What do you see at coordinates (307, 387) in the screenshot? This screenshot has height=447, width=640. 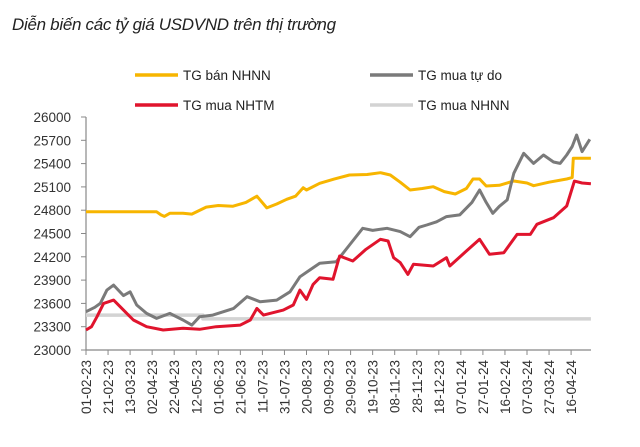 I see `x-tick-label: 20-08-23` at bounding box center [307, 387].